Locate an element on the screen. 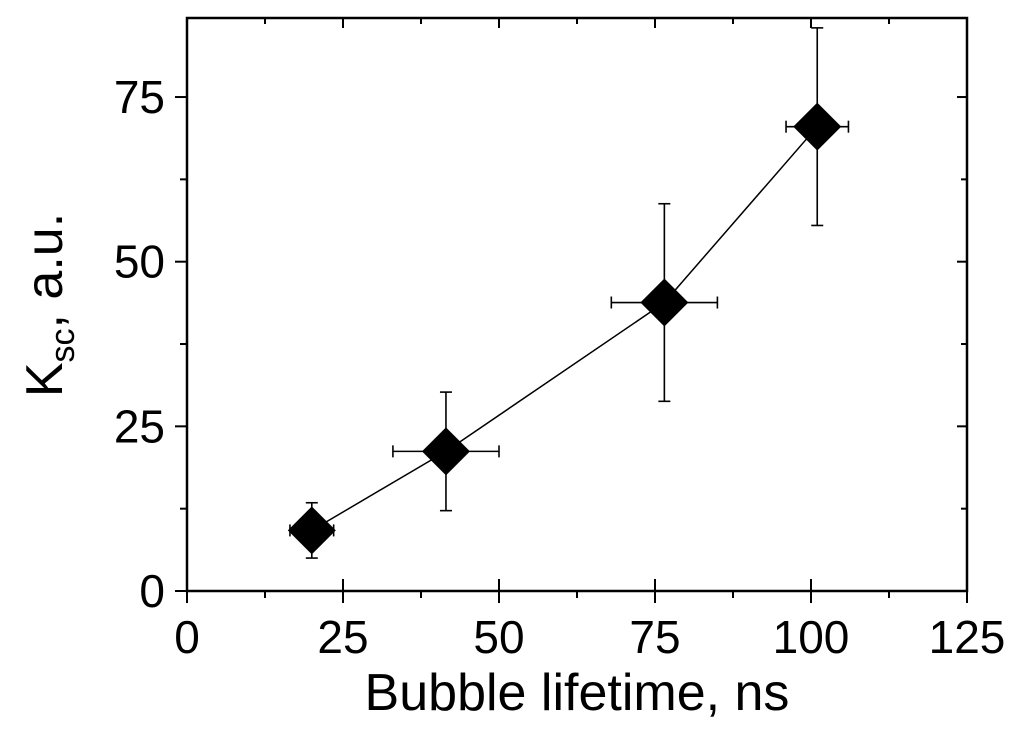 The image size is (1024, 732). y-tick-label: 75 is located at coordinates (139, 97).